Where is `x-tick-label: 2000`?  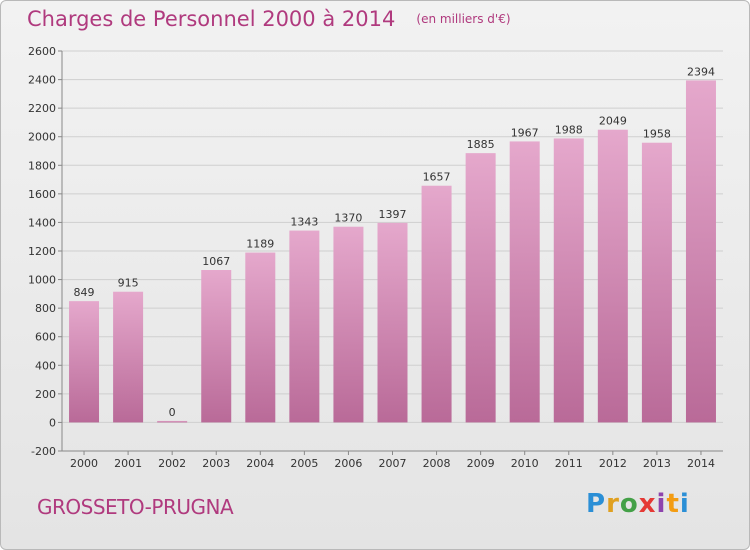
x-tick-label: 2000 is located at coordinates (84, 463).